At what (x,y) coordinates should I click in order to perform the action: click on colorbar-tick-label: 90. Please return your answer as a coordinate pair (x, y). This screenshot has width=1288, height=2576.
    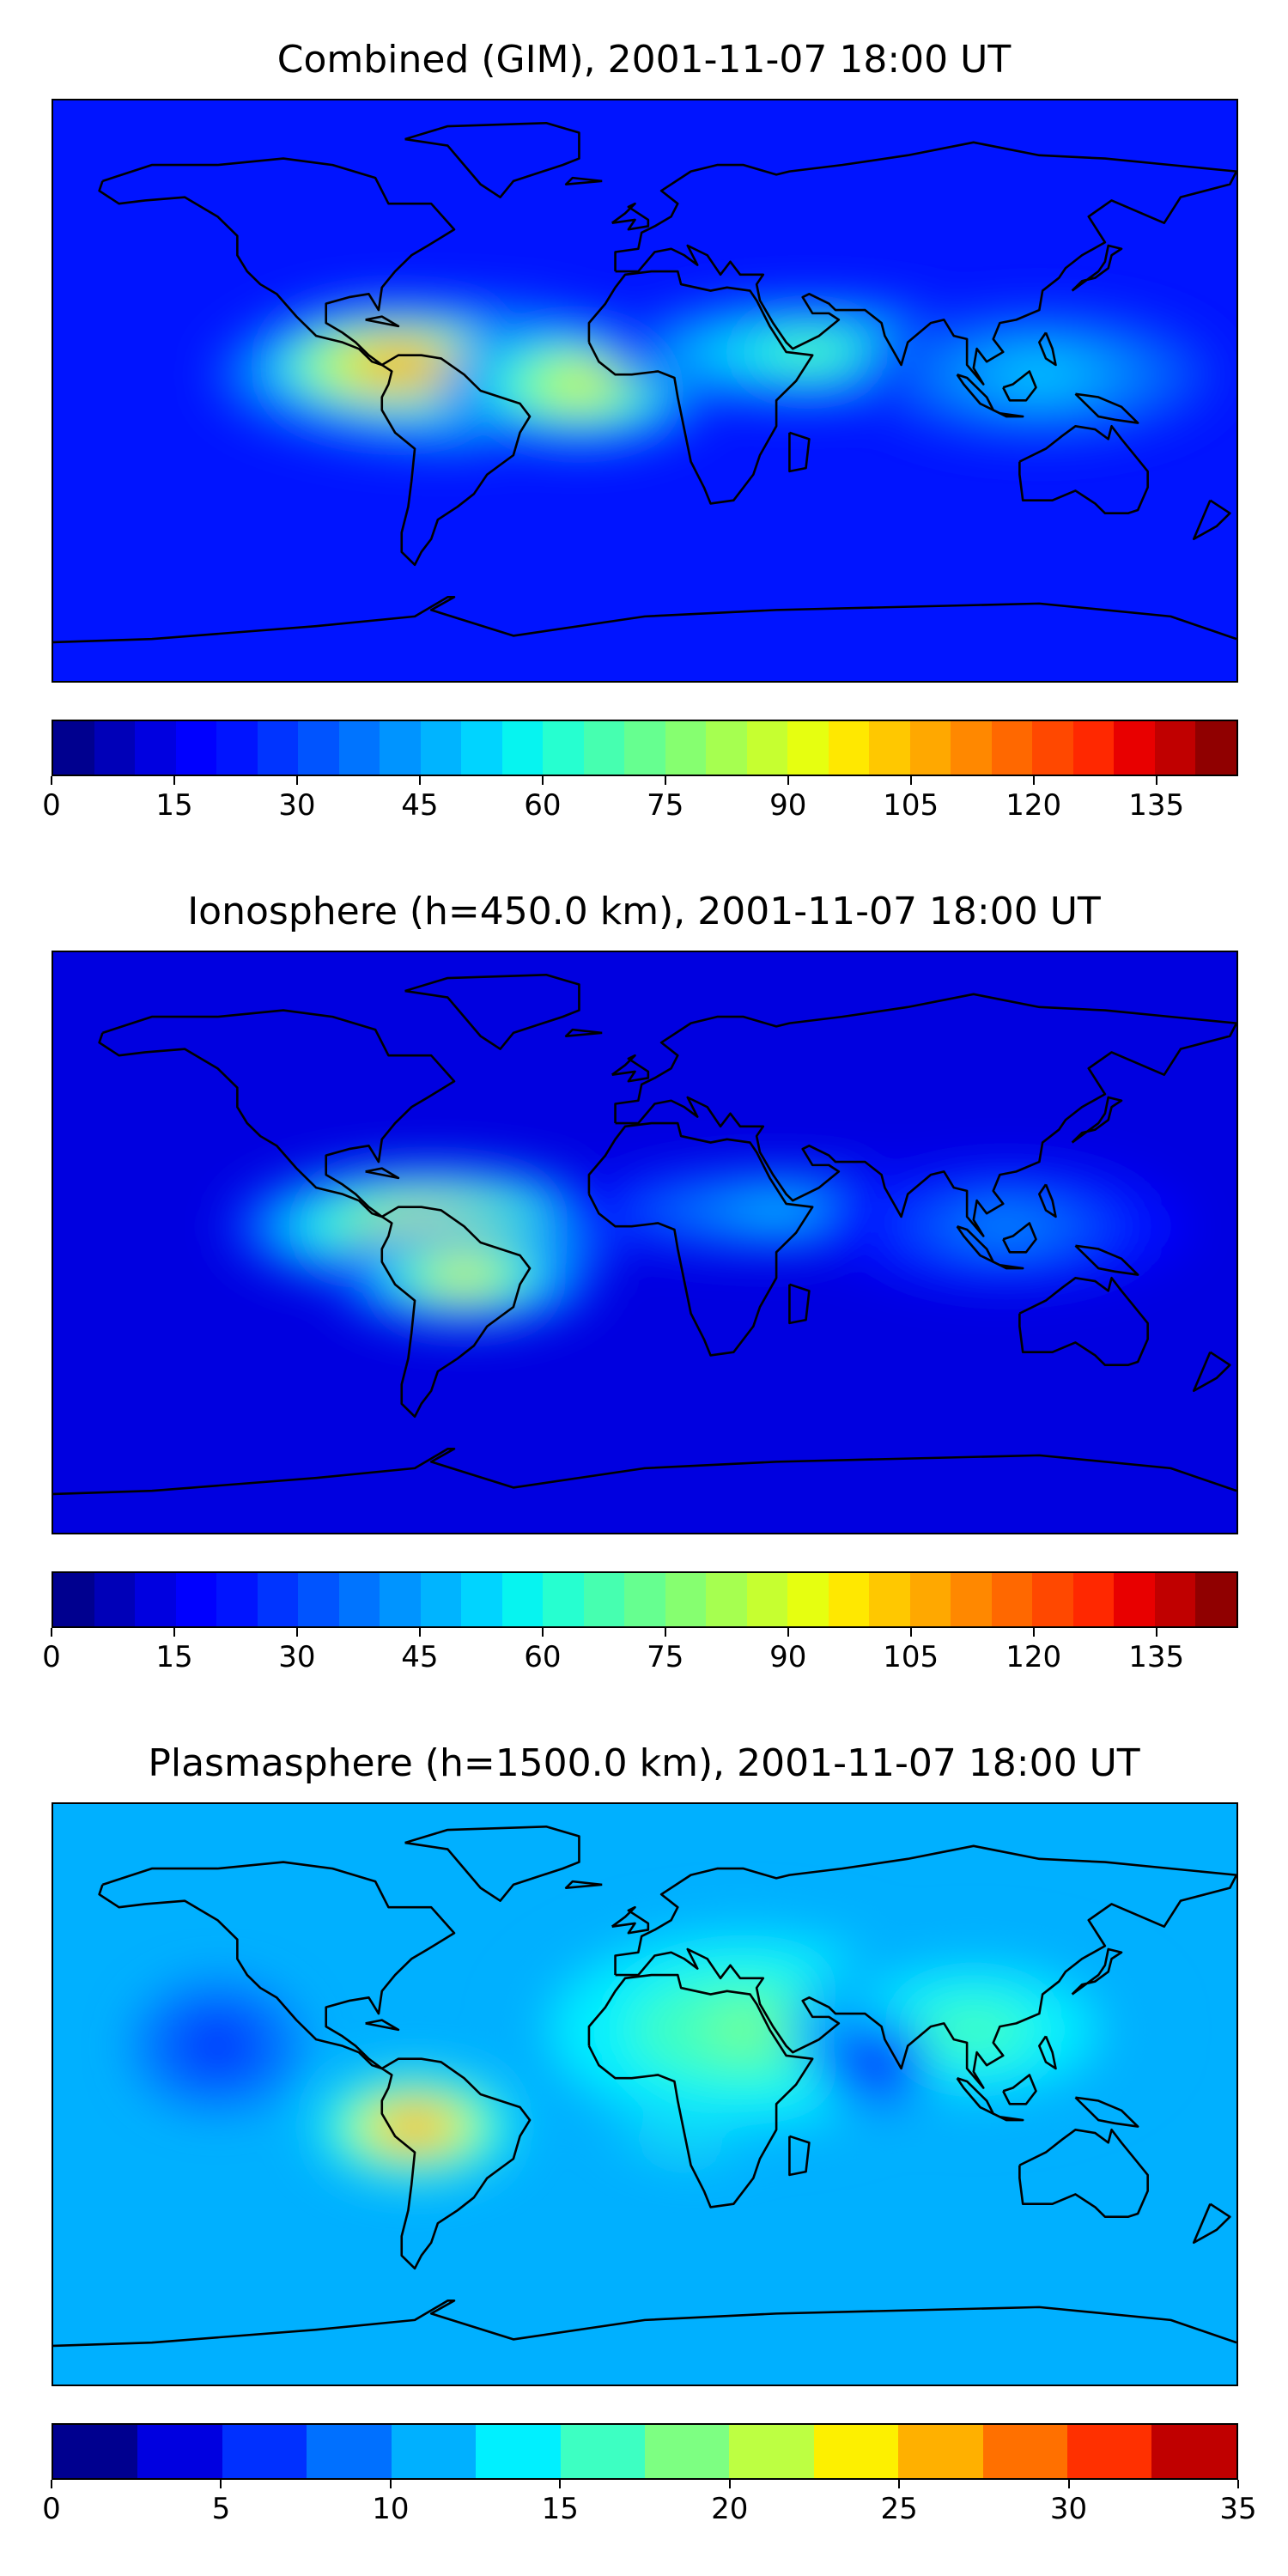
    Looking at the image, I should click on (788, 806).